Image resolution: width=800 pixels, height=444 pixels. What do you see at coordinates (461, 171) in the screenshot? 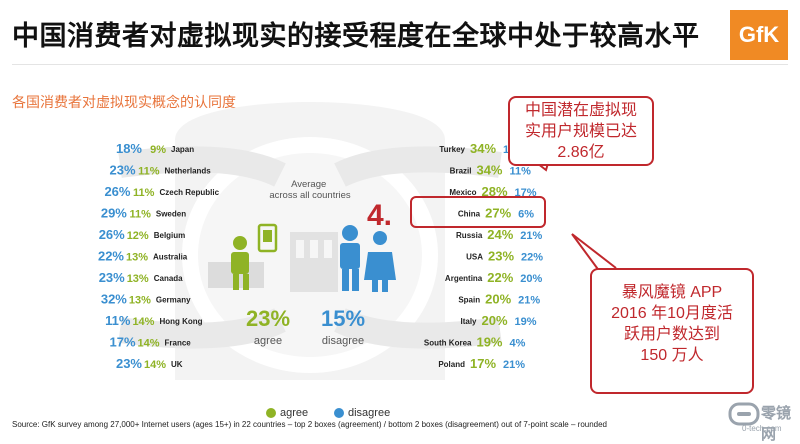
I see `right-country-brazil: Brazil` at bounding box center [461, 171].